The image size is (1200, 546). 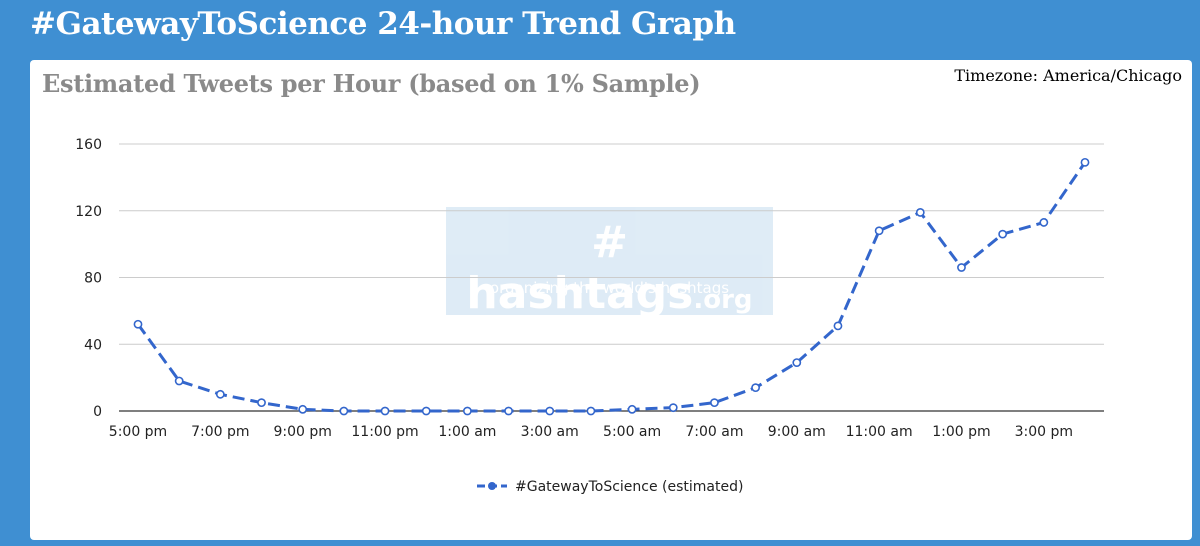 I want to click on x-tick-label: 3:00 pm, so click(x=1044, y=432).